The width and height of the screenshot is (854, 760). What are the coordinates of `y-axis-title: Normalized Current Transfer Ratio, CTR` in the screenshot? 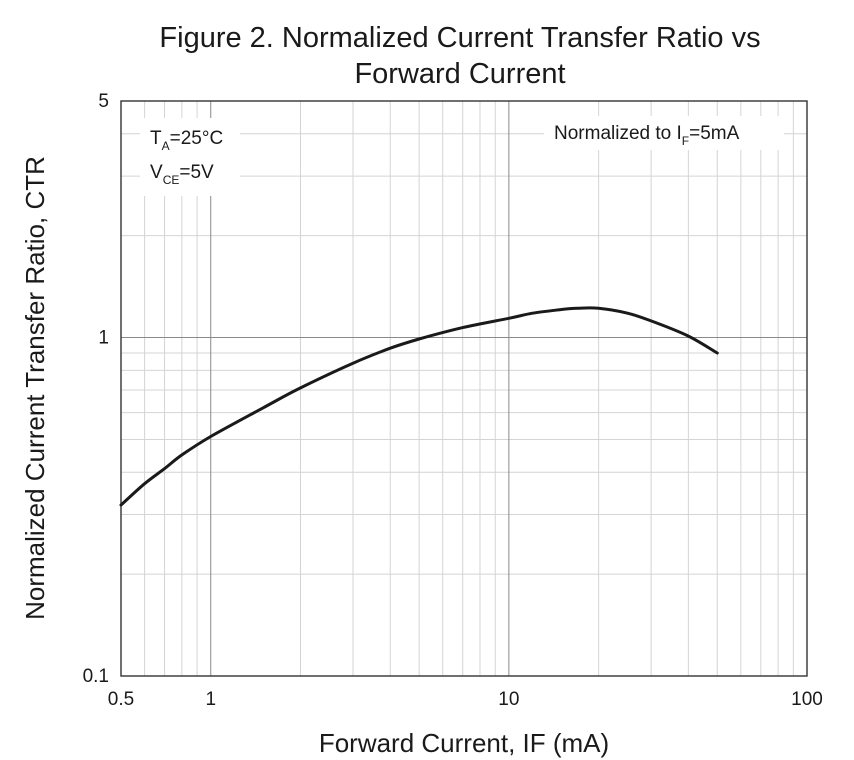 It's located at (35, 388).